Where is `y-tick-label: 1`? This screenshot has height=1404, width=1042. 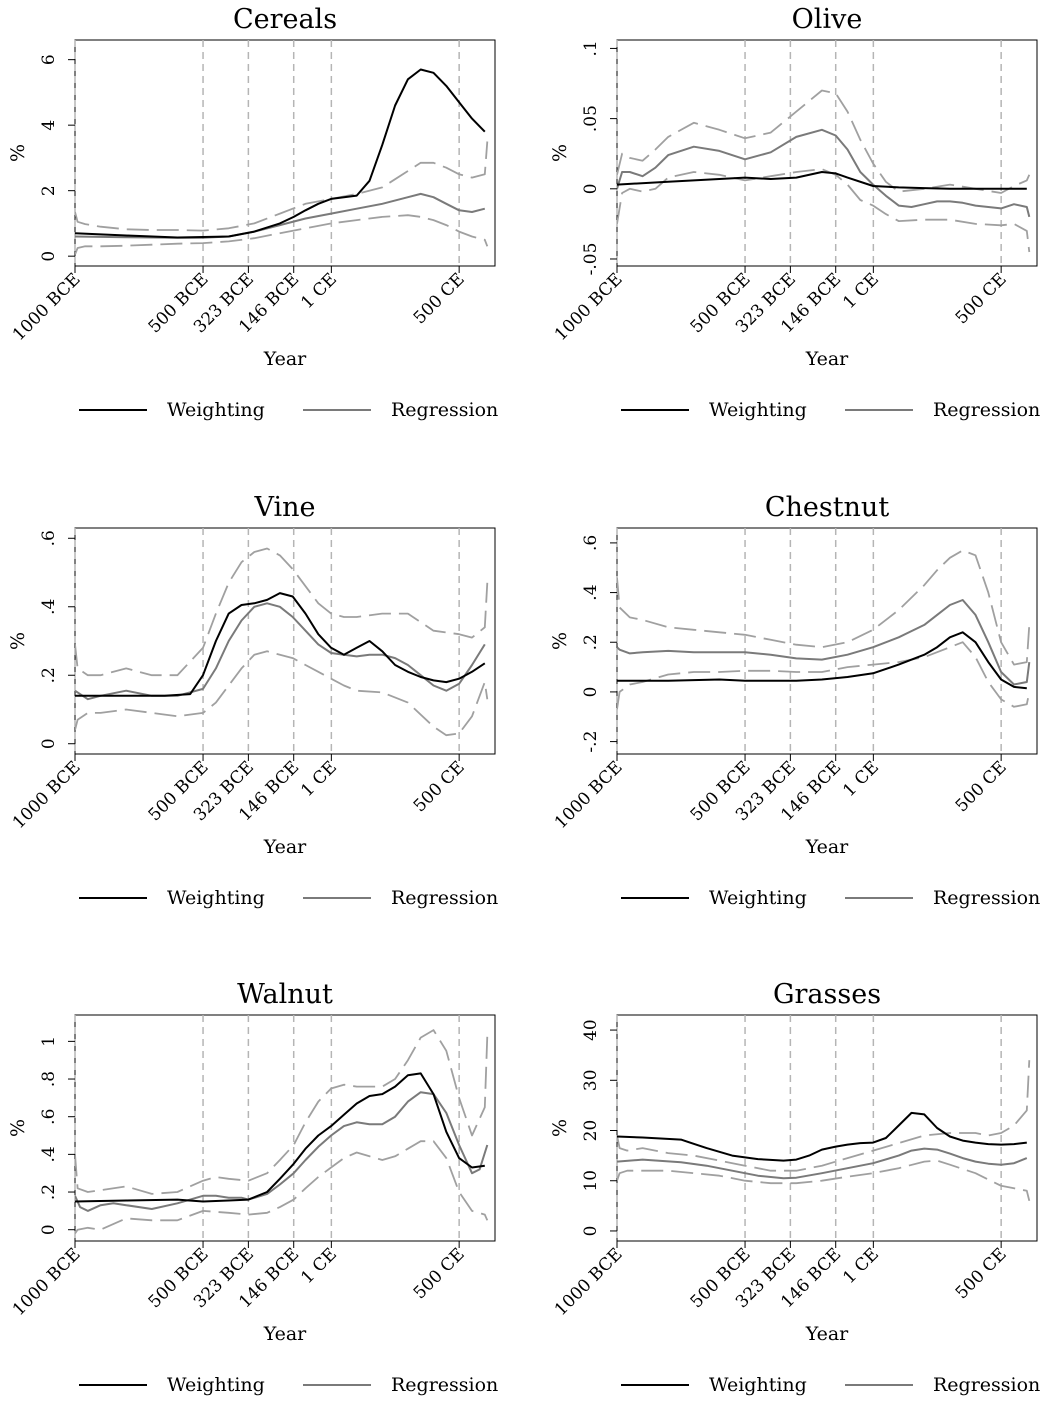 y-tick-label: 1 is located at coordinates (49, 1041).